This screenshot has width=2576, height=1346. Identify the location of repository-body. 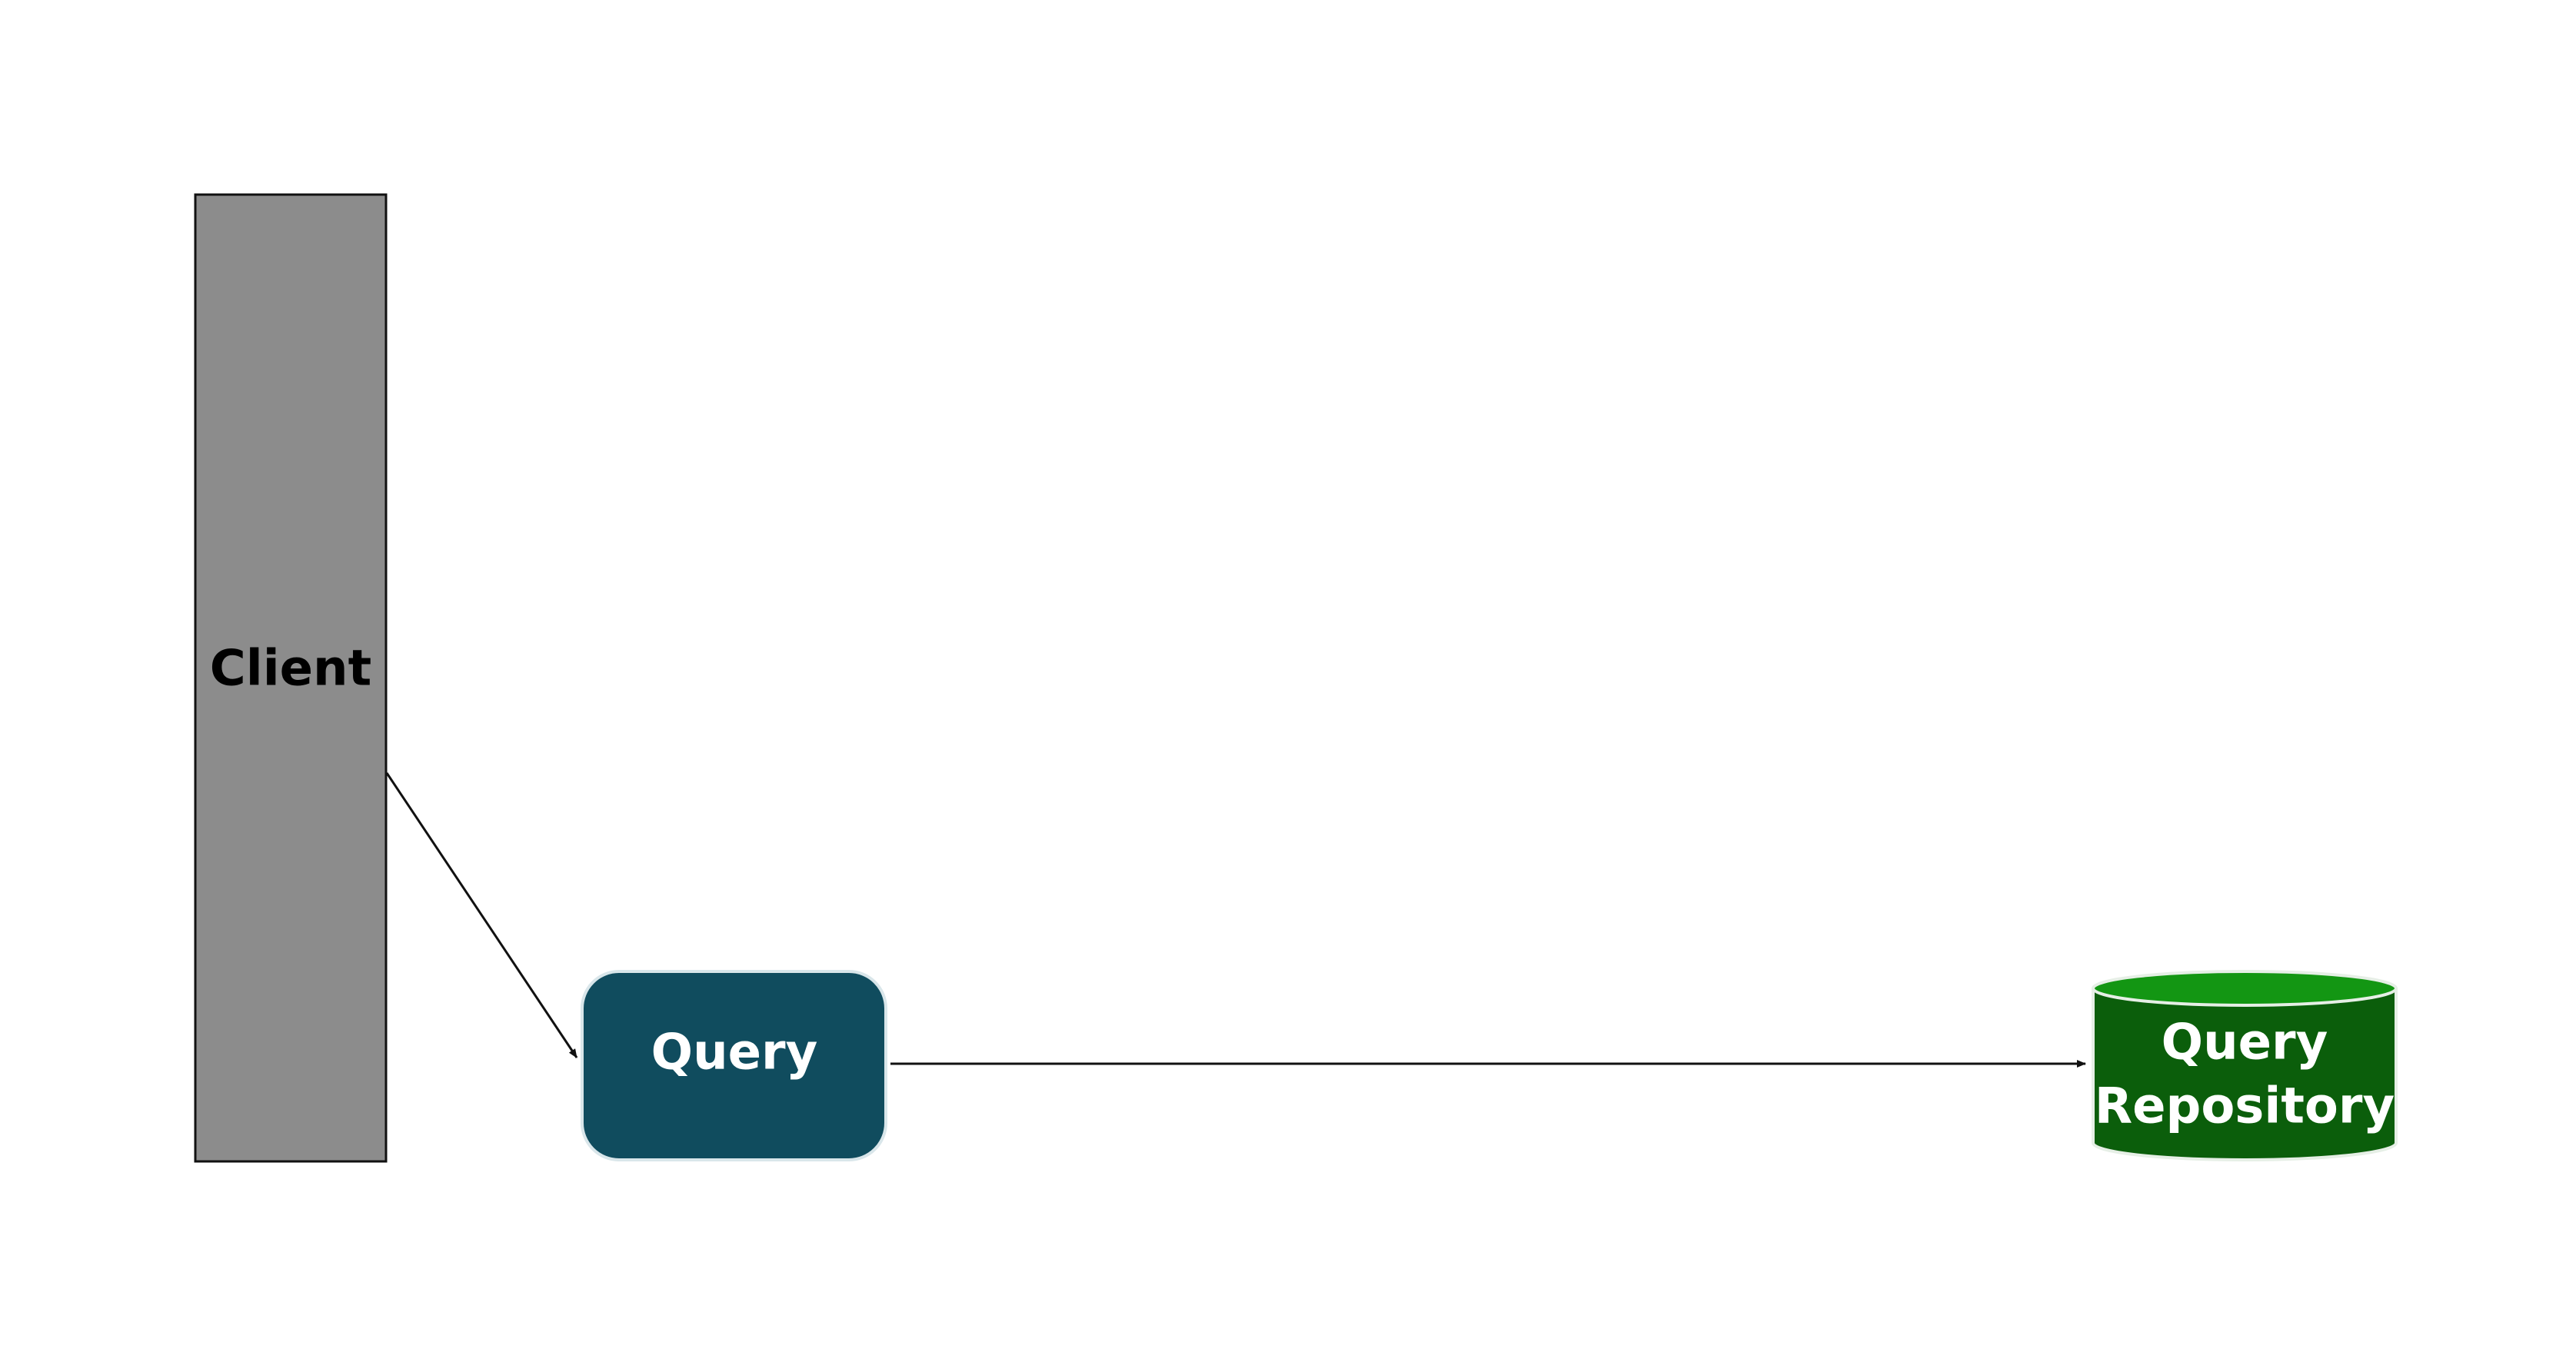
(2245, 1074).